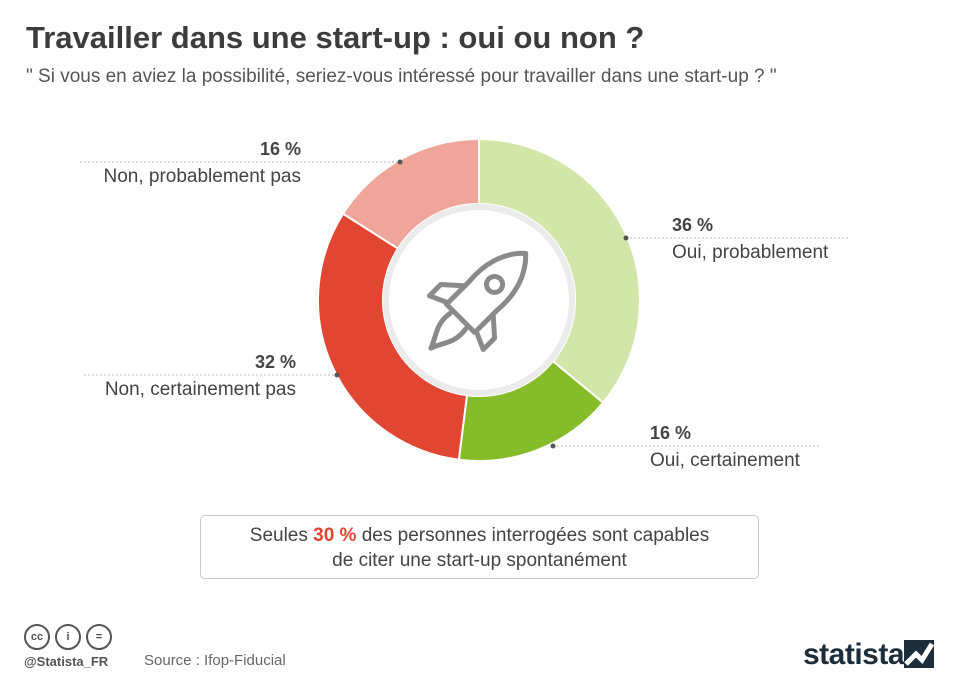  I want to click on slice-value-label: 32 %, so click(275, 362).